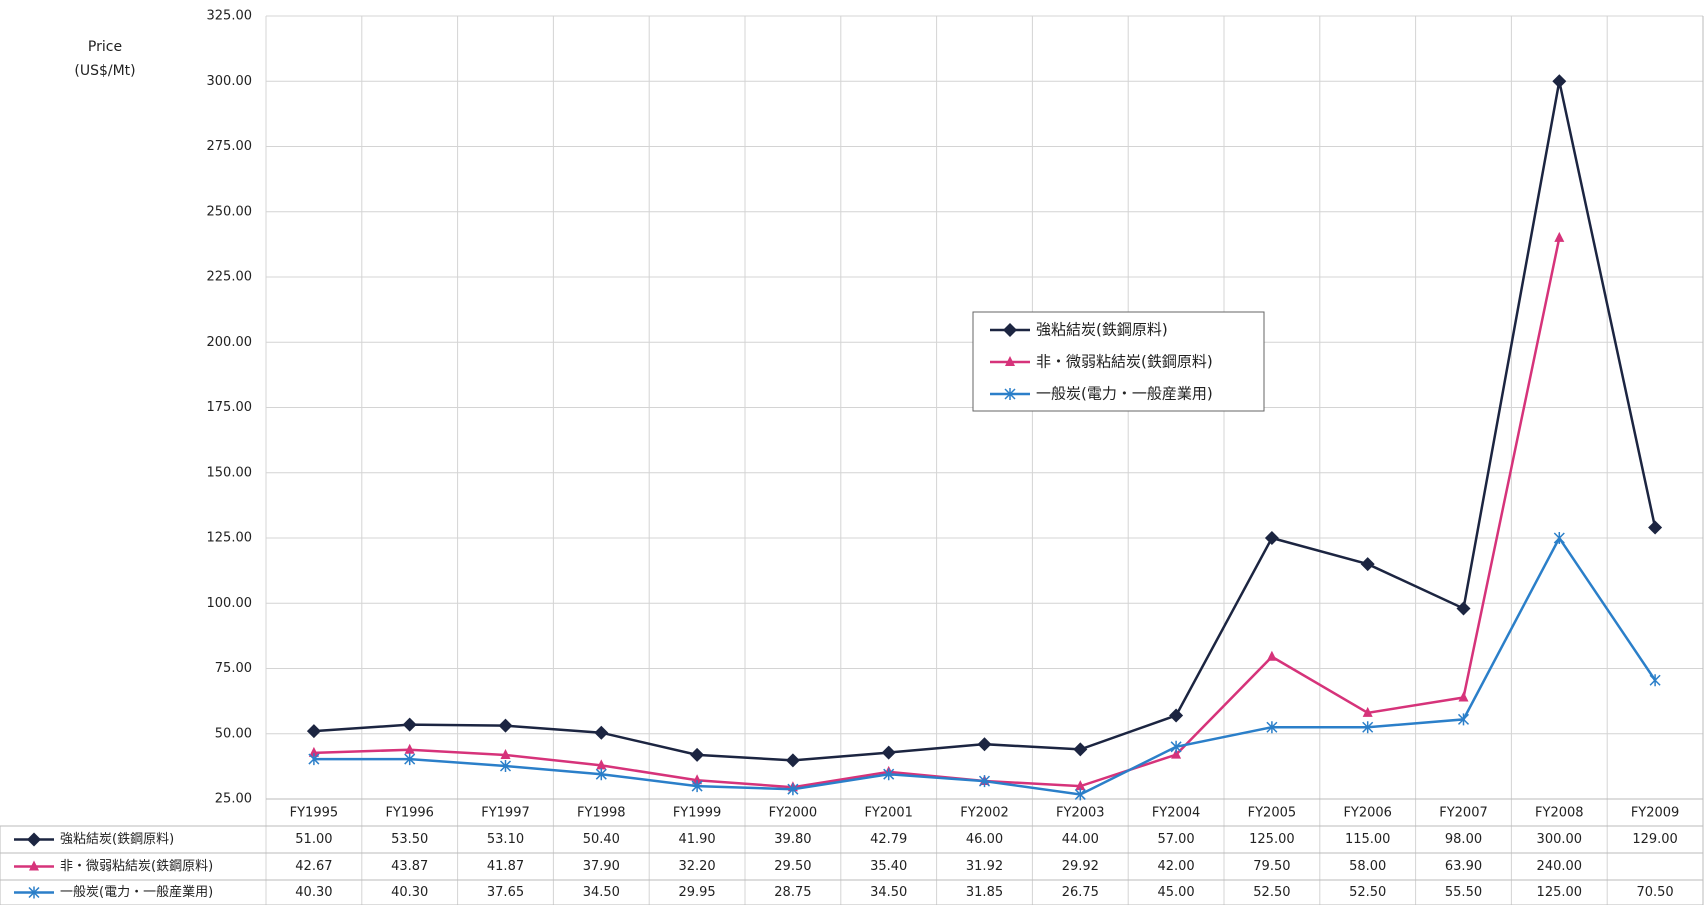  What do you see at coordinates (1080, 892) in the screenshot?
I see `table-cell: 26.75` at bounding box center [1080, 892].